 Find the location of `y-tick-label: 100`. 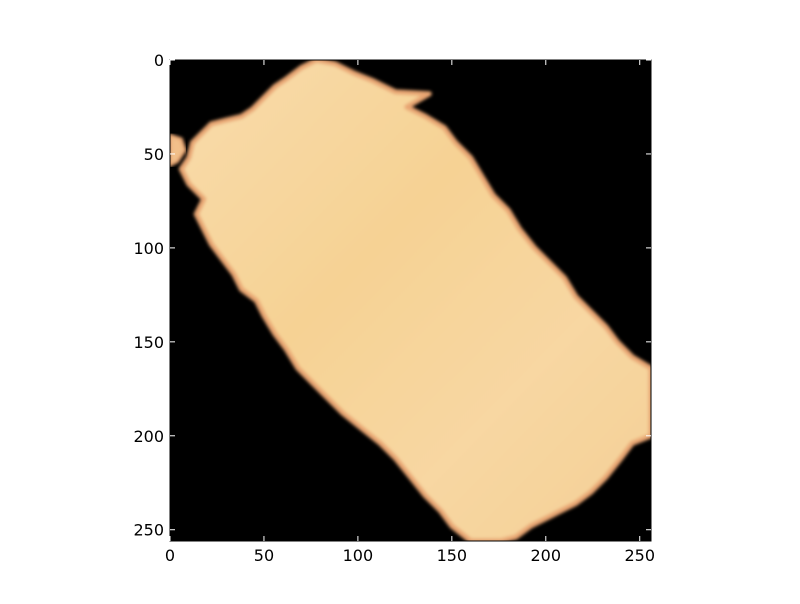

y-tick-label: 100 is located at coordinates (148, 248).